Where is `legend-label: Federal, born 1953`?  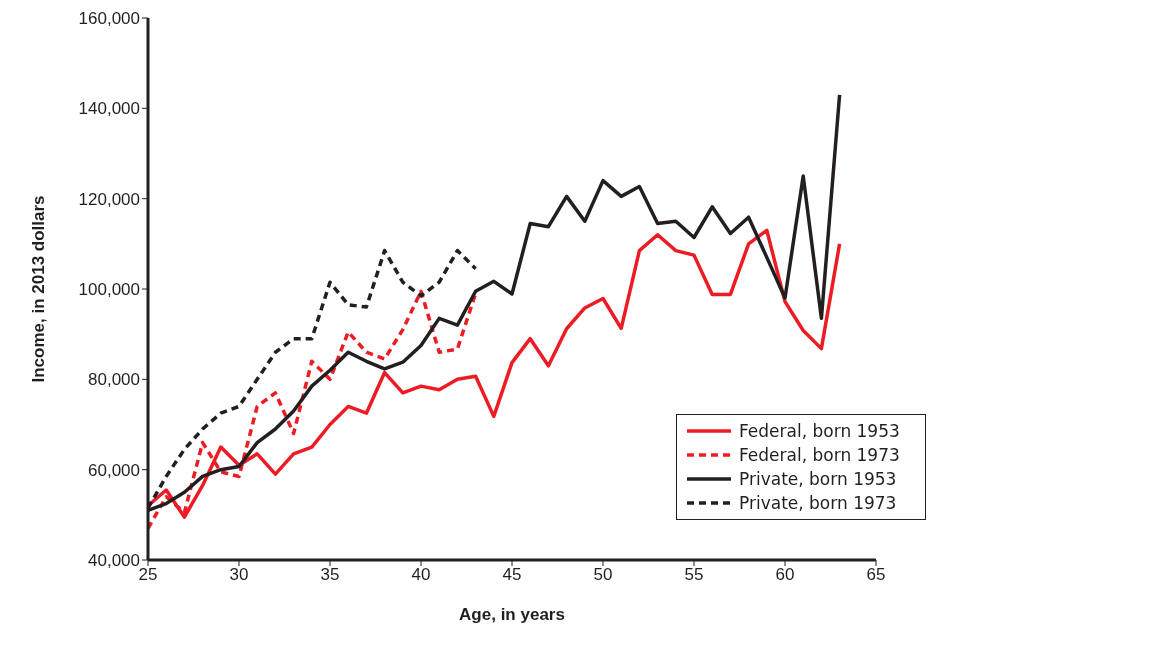 legend-label: Federal, born 1953 is located at coordinates (819, 431).